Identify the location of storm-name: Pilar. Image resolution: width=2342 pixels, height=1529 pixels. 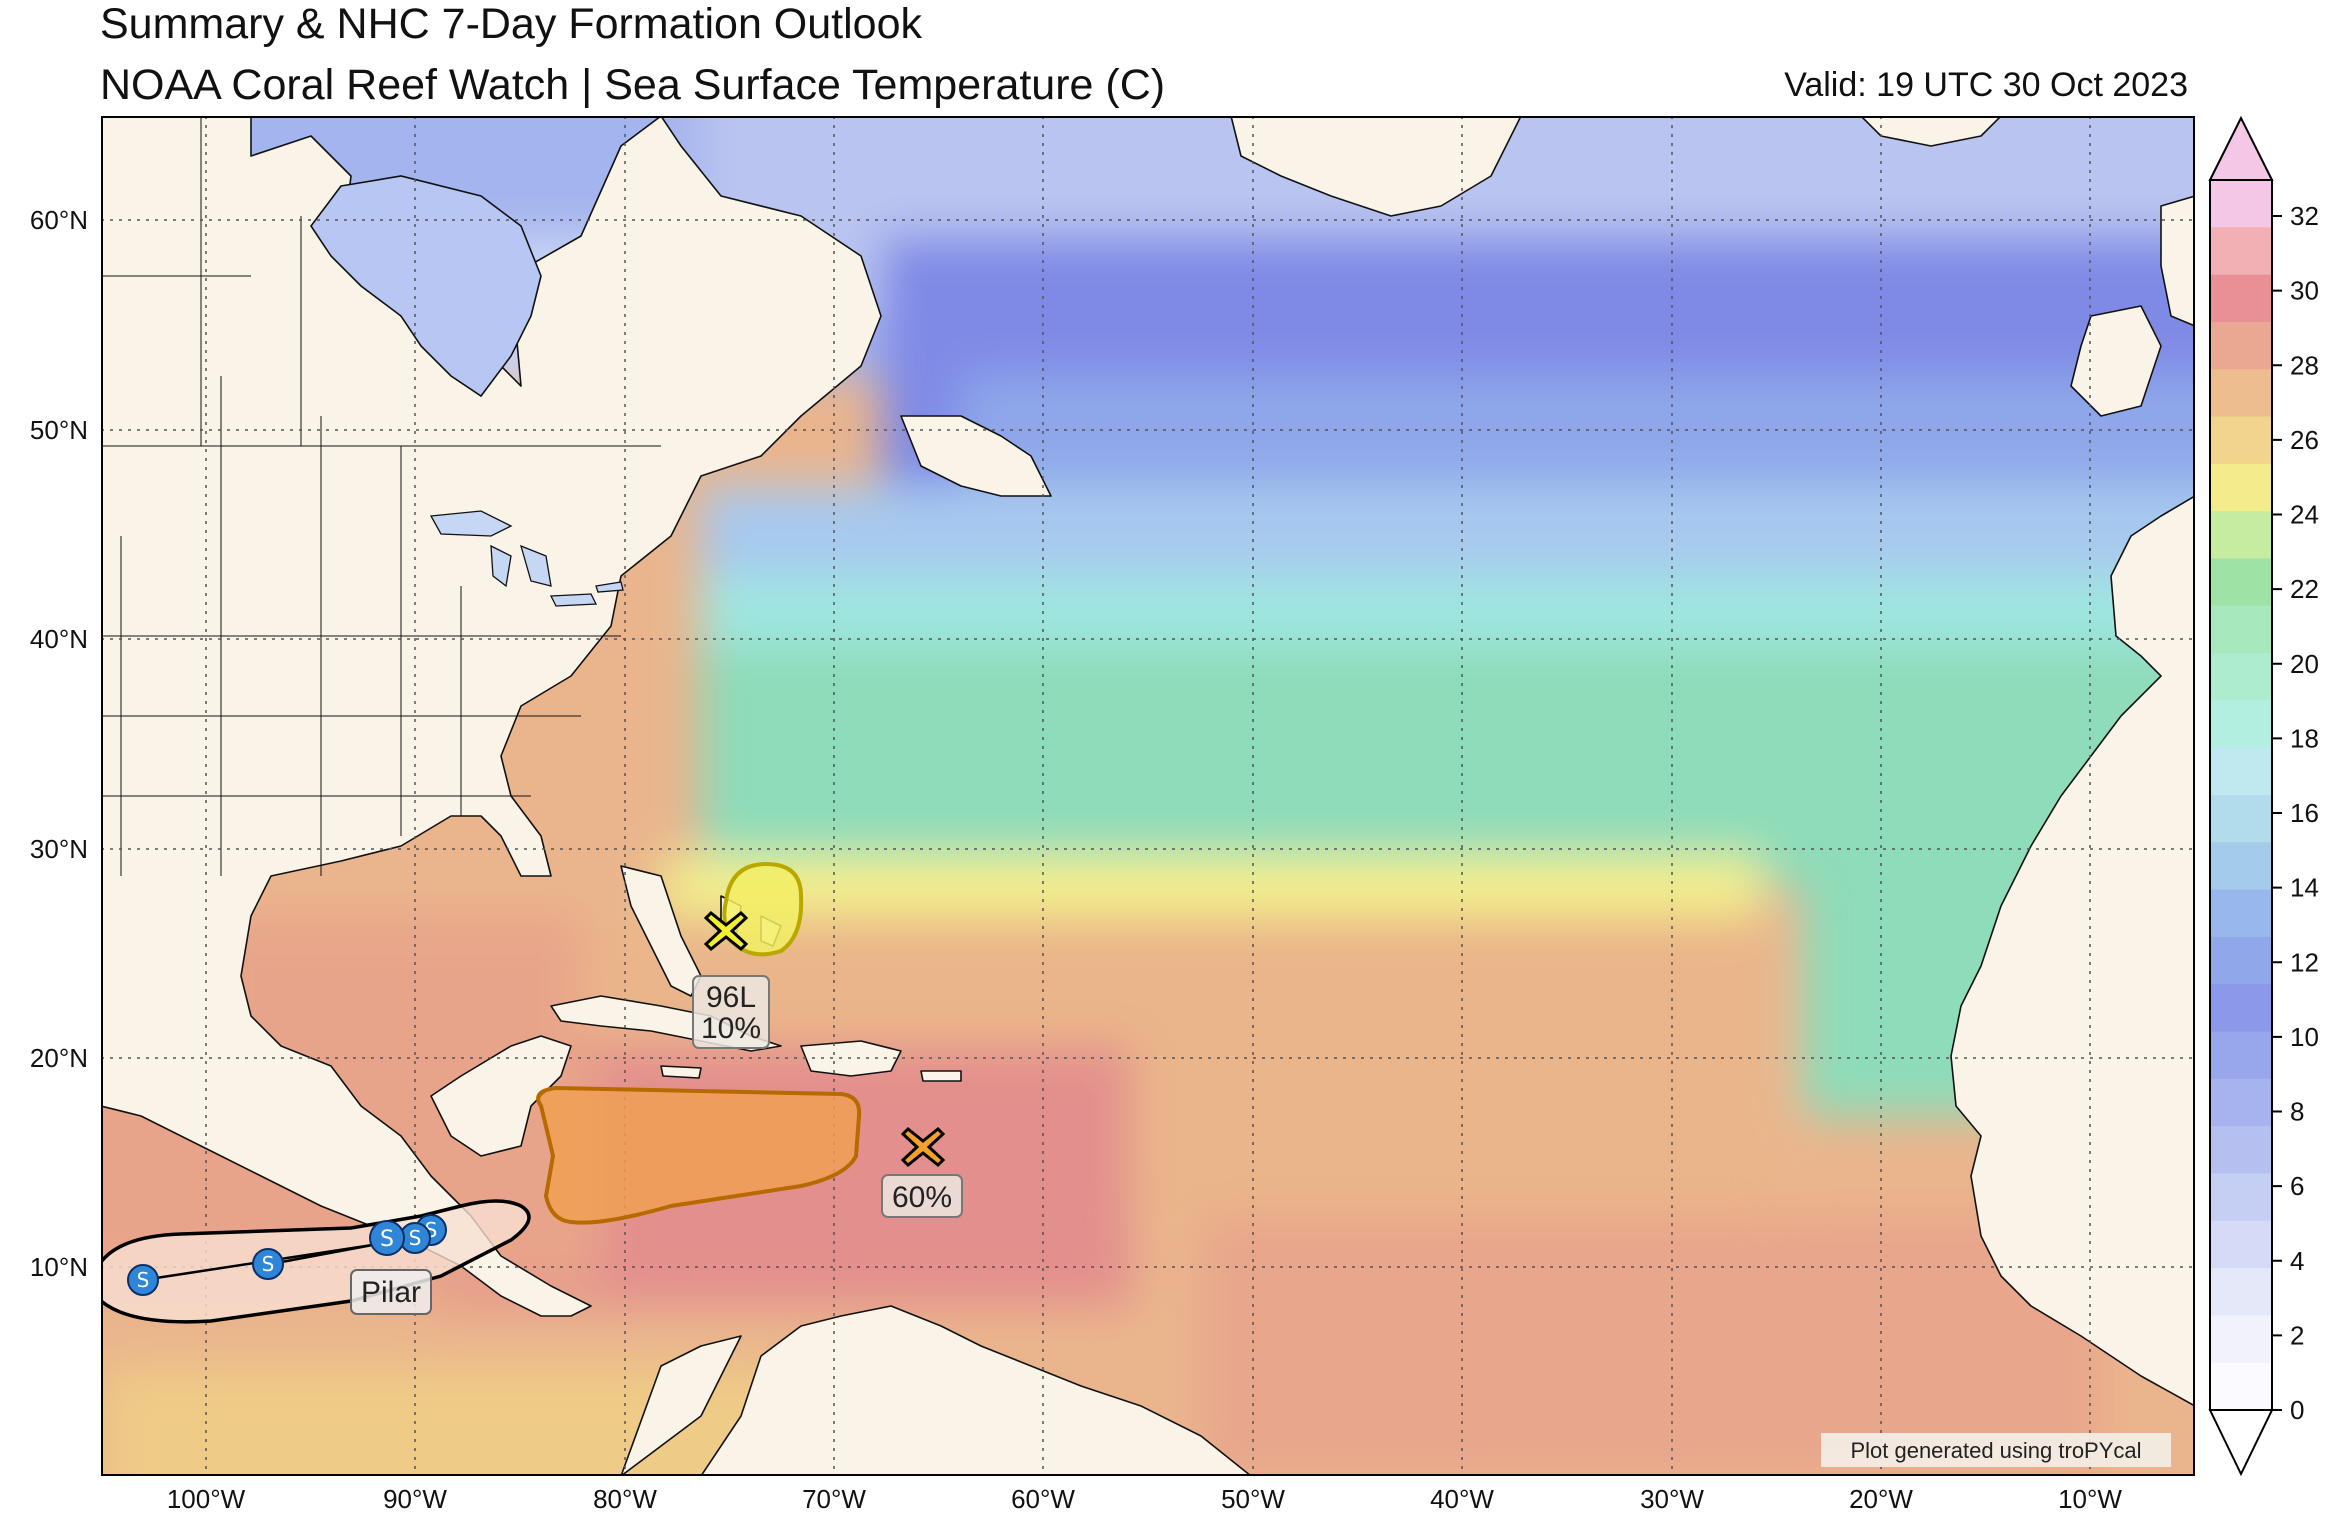
(391, 1292).